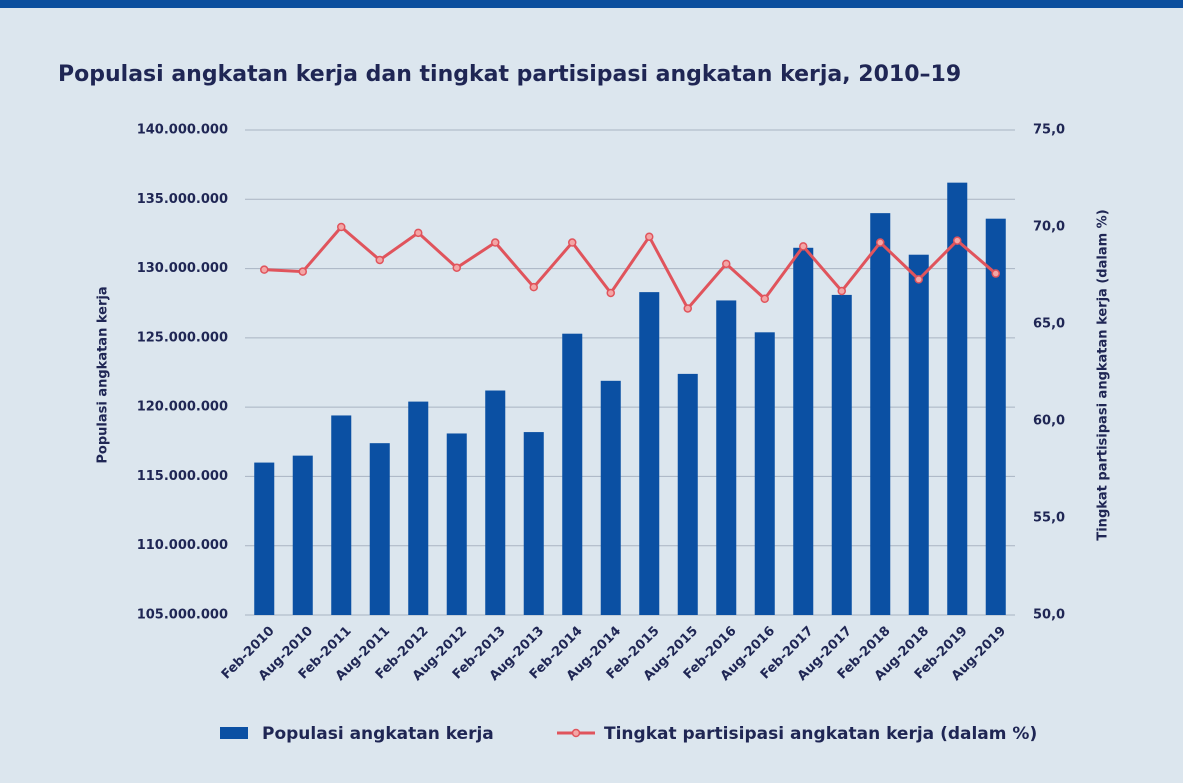  I want to click on y-tick-label: 125.000.000, so click(182, 337).